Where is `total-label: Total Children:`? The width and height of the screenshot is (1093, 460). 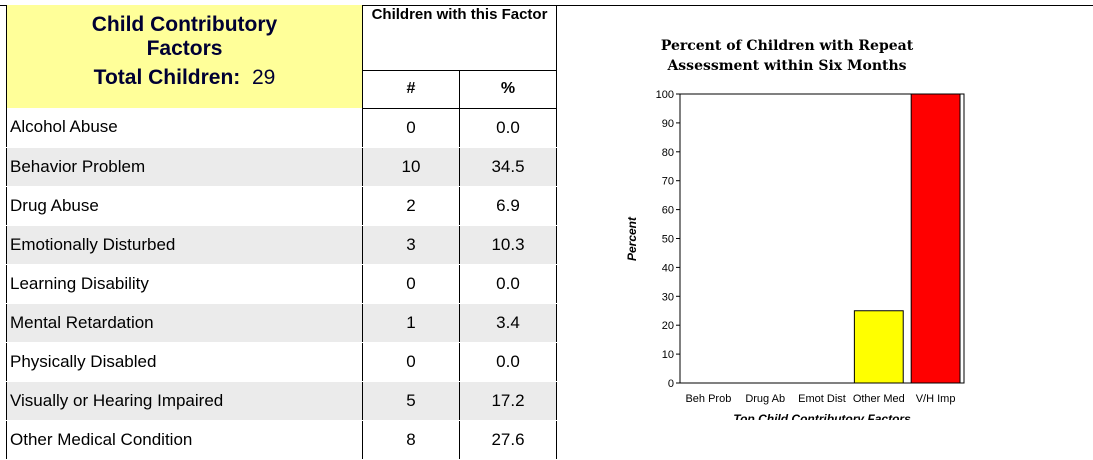
total-label: Total Children: is located at coordinates (167, 77).